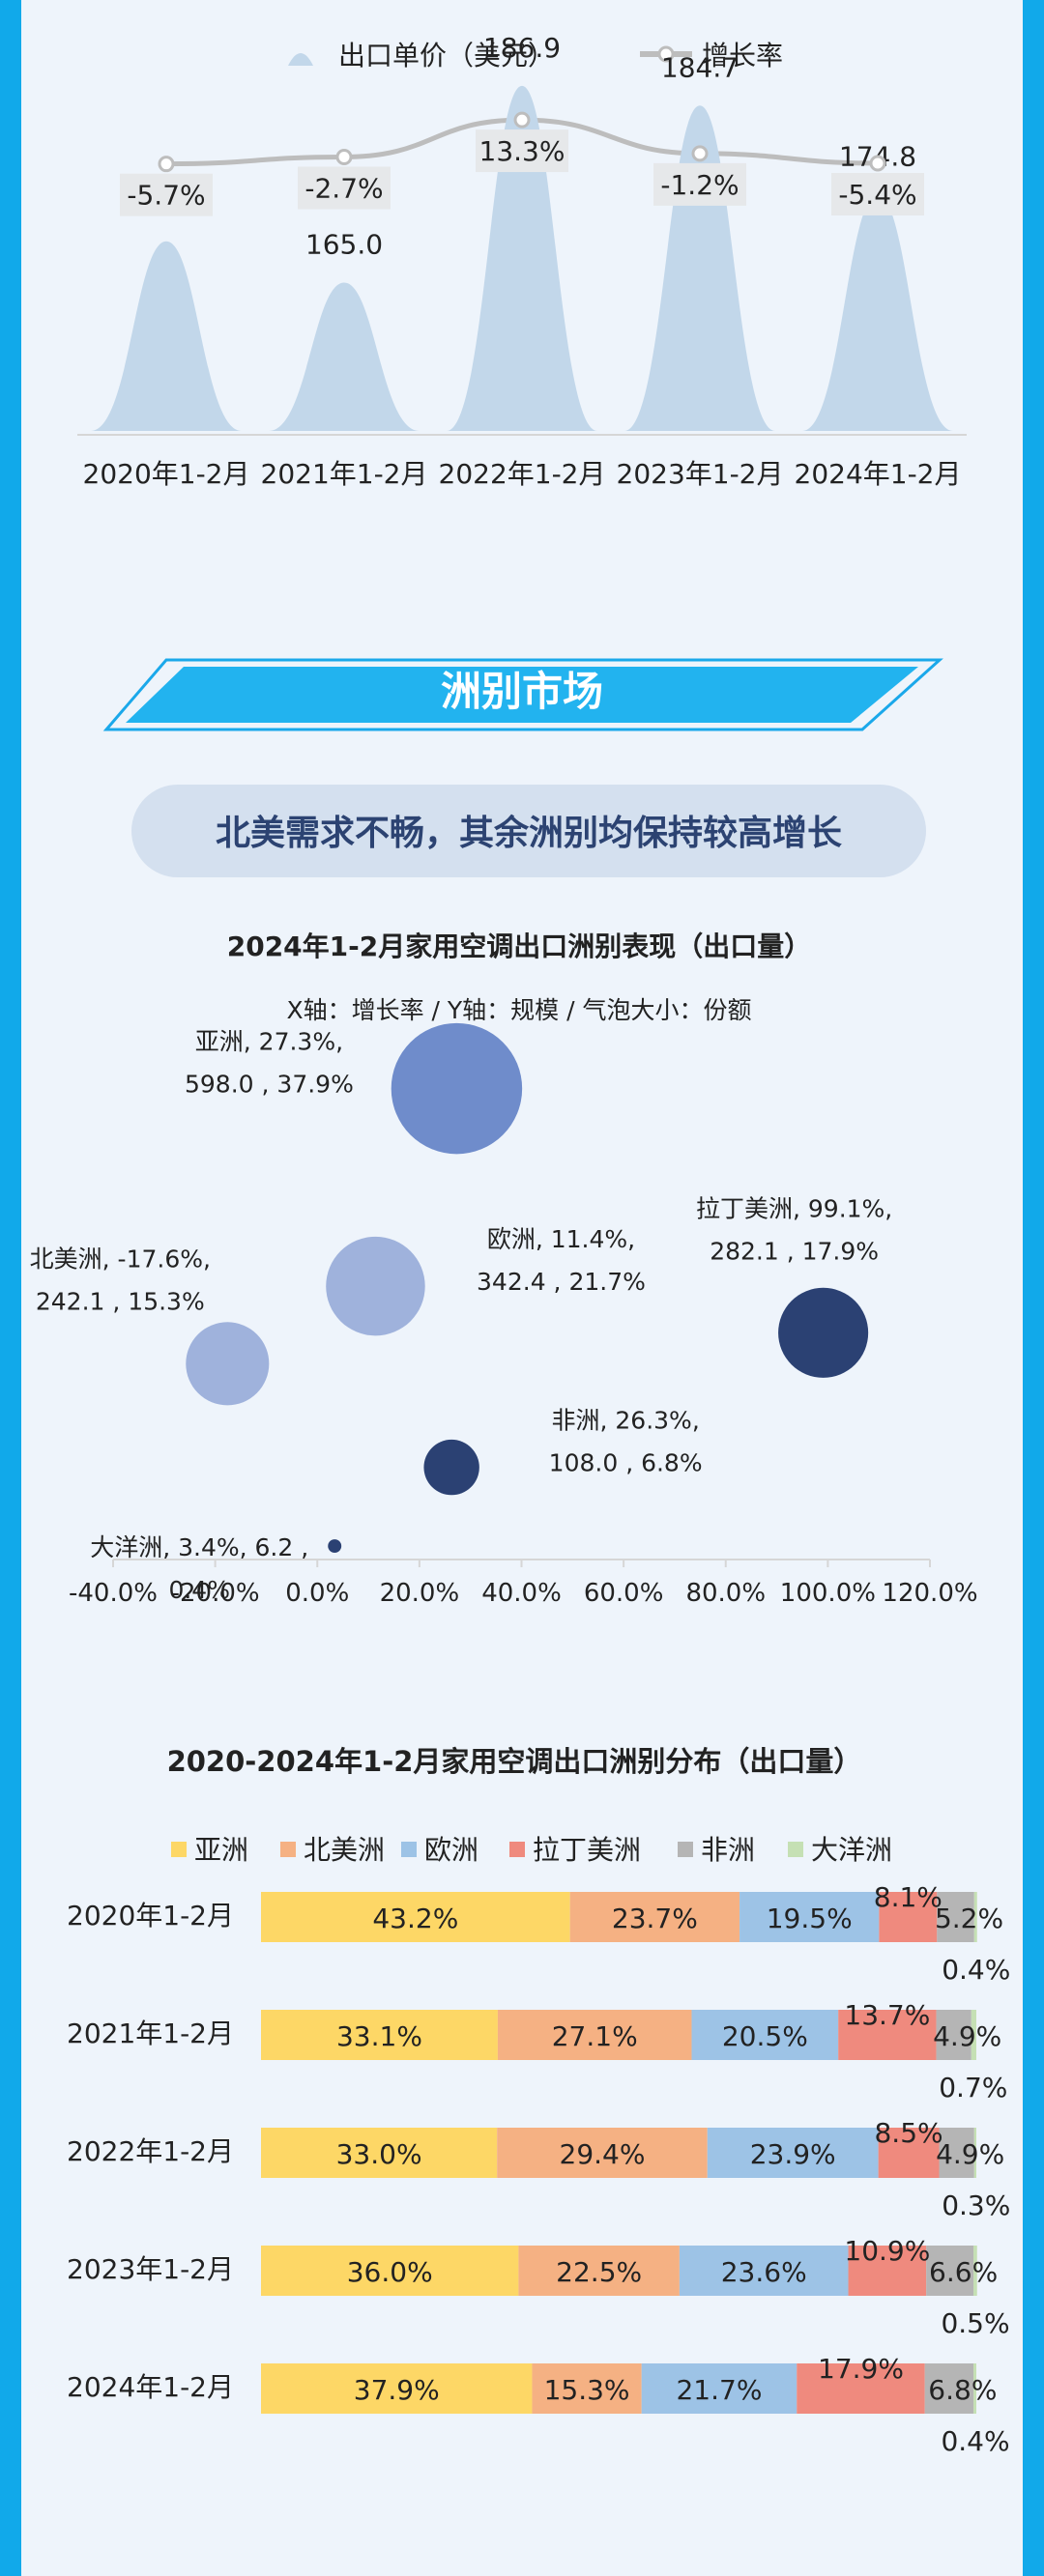 This screenshot has height=2576, width=1044. What do you see at coordinates (973, 2088) in the screenshot?
I see `stack-value-label: 0.7%` at bounding box center [973, 2088].